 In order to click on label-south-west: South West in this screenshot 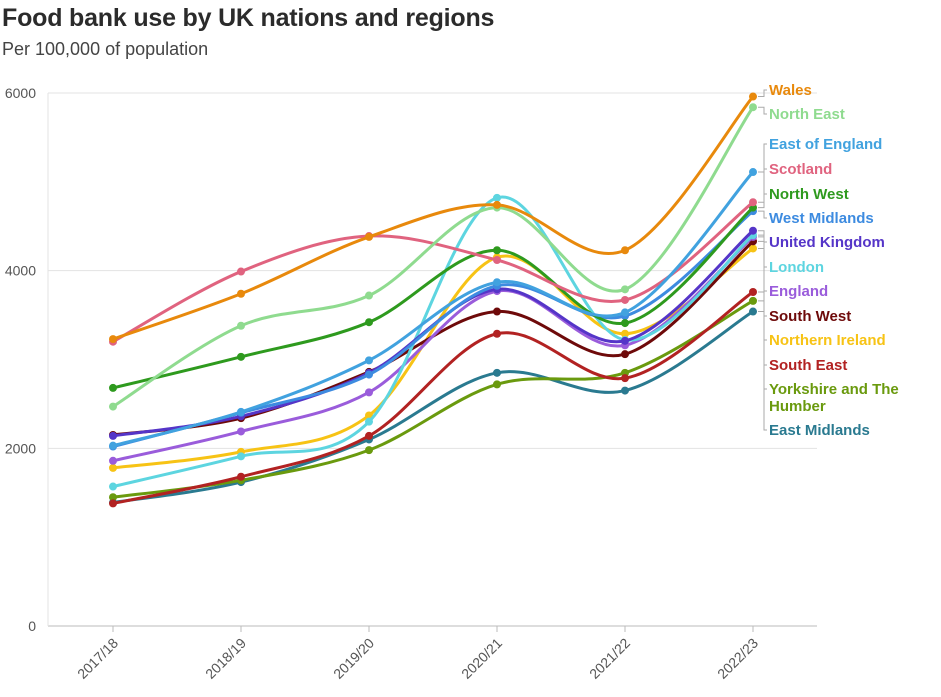, I will do `click(810, 316)`.